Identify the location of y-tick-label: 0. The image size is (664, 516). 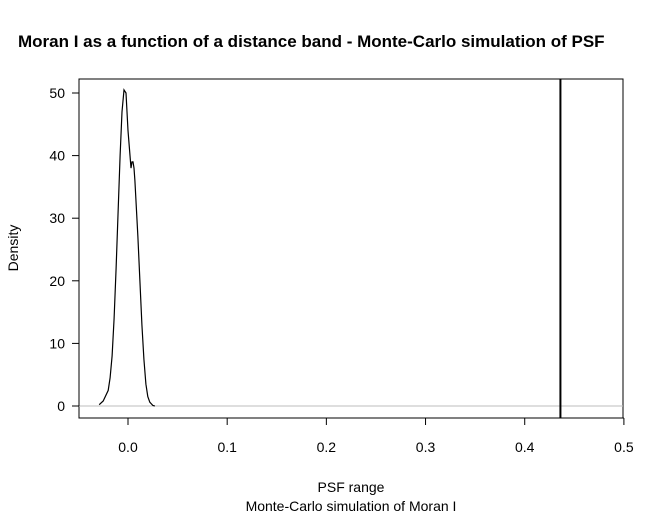
(61, 406).